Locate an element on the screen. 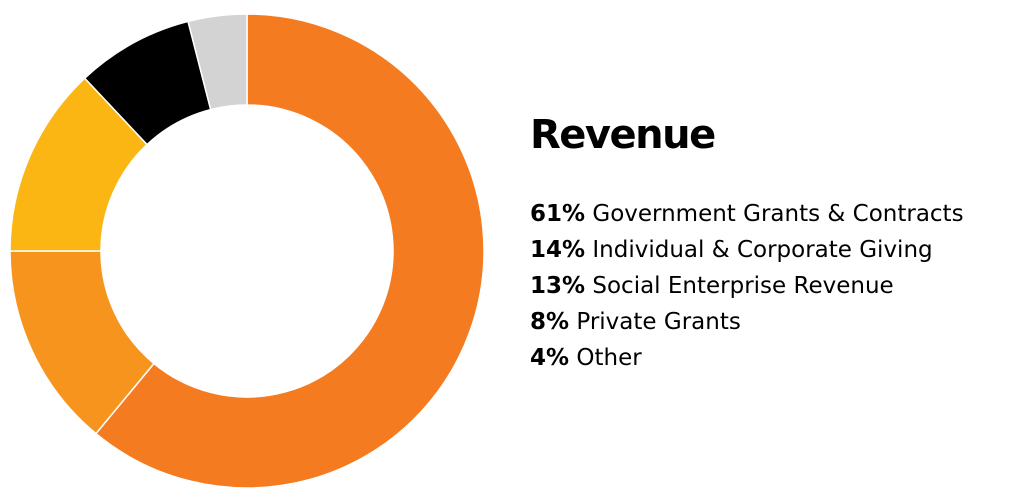  legend-percent: 13% is located at coordinates (558, 286).